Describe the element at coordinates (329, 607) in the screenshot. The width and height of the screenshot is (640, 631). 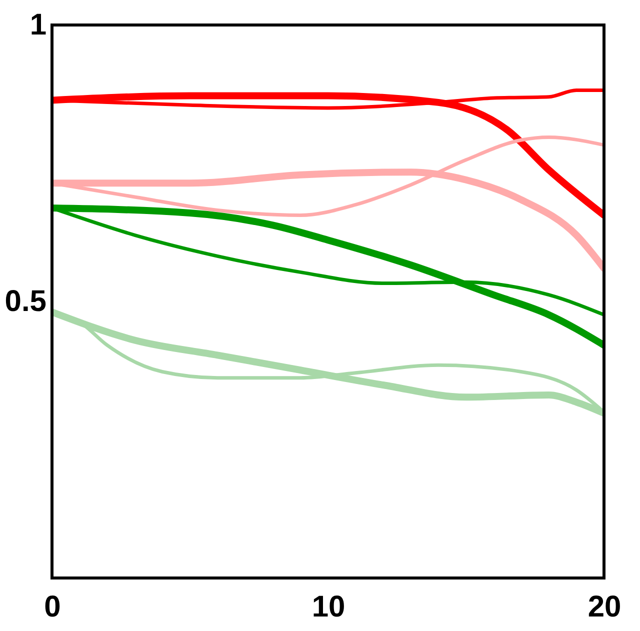
I see `x-tick-label: 10` at that location.